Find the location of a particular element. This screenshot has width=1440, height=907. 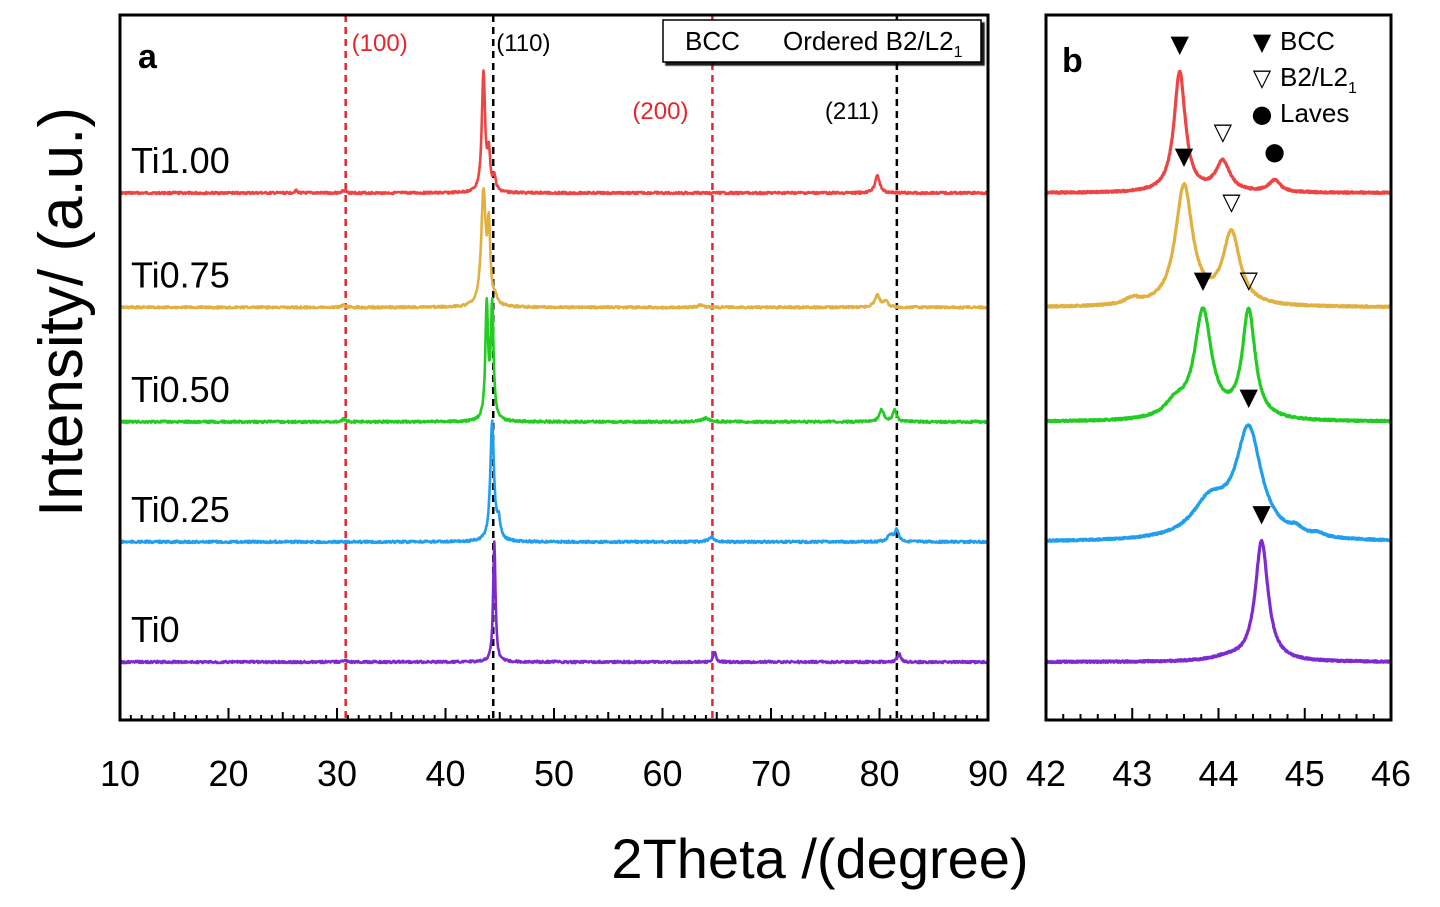

legend-marker: ● is located at coordinates (1262, 114).